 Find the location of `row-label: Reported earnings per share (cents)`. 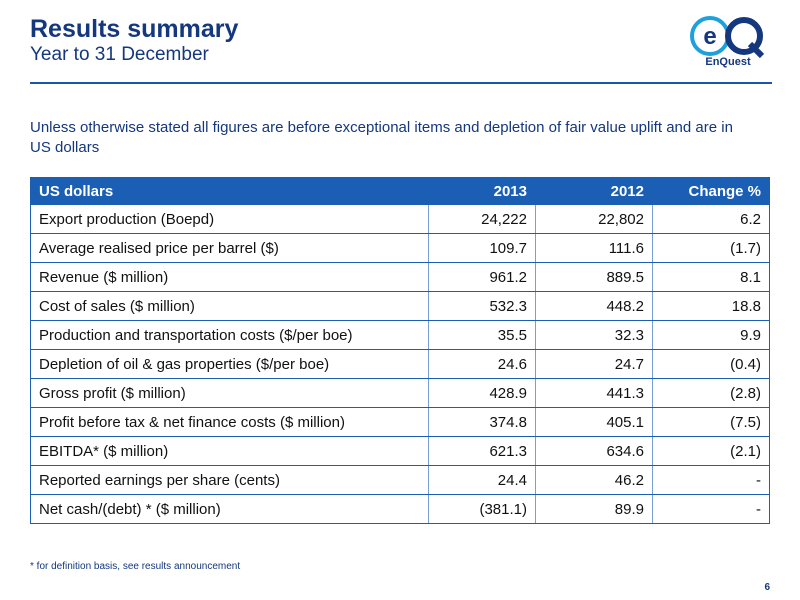

row-label: Reported earnings per share (cents) is located at coordinates (229, 480).